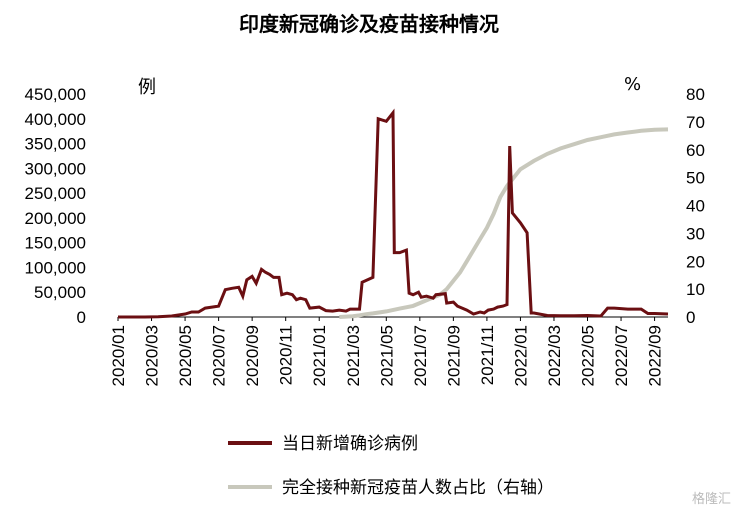 Image resolution: width=739 pixels, height=511 pixels. What do you see at coordinates (55, 243) in the screenshot?
I see `left-tick-label: 150,000` at bounding box center [55, 243].